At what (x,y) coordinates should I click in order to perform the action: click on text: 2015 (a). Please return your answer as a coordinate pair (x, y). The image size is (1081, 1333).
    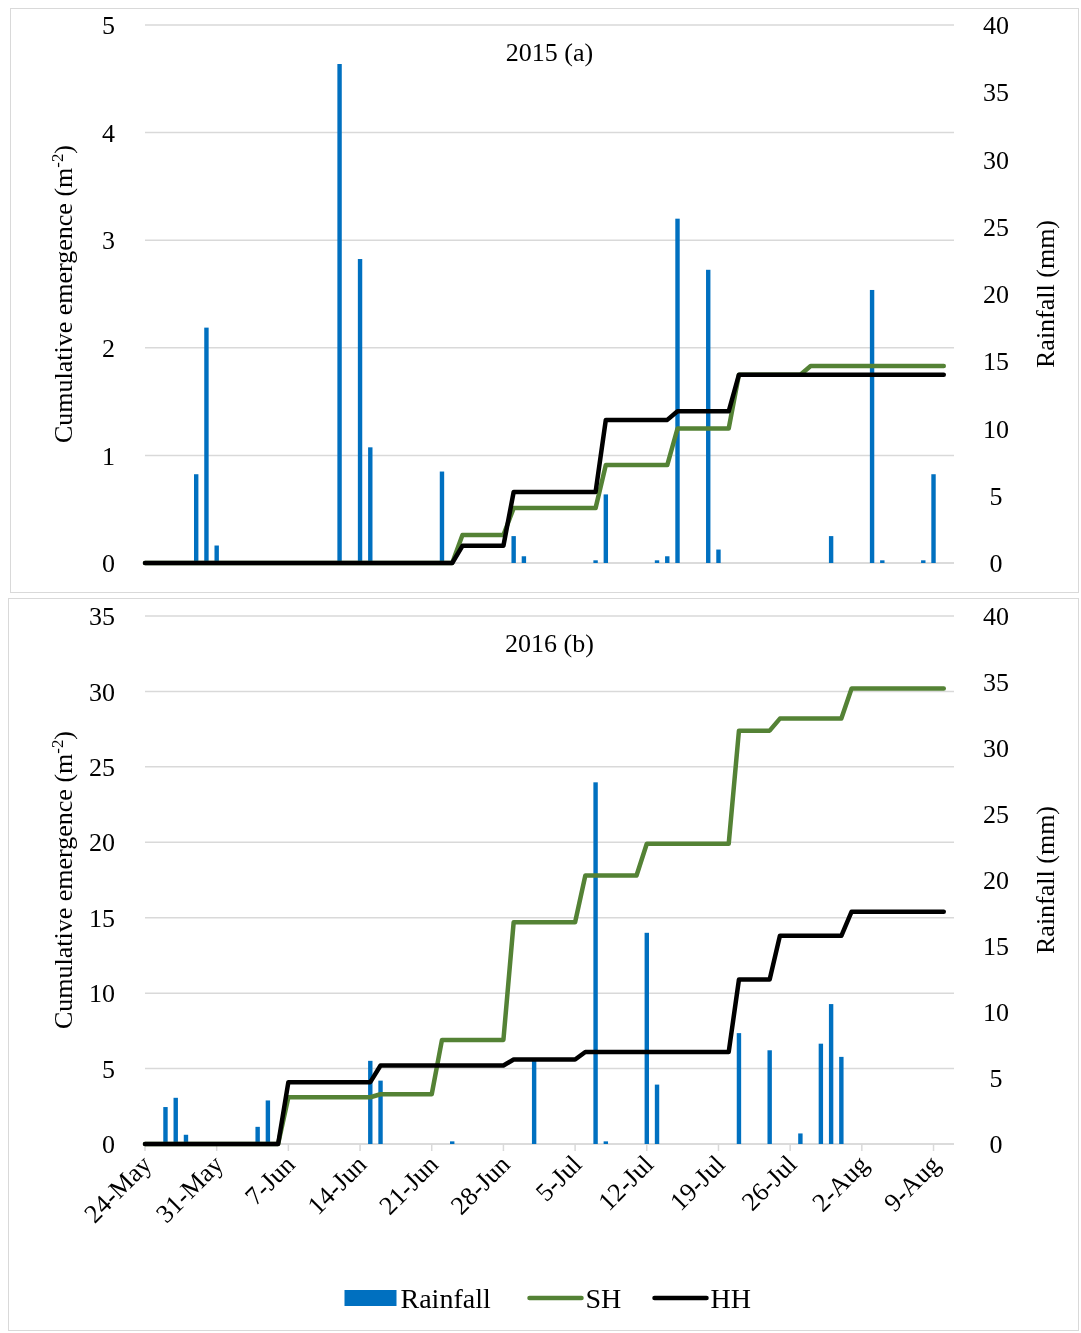
    Looking at the image, I should click on (549, 52).